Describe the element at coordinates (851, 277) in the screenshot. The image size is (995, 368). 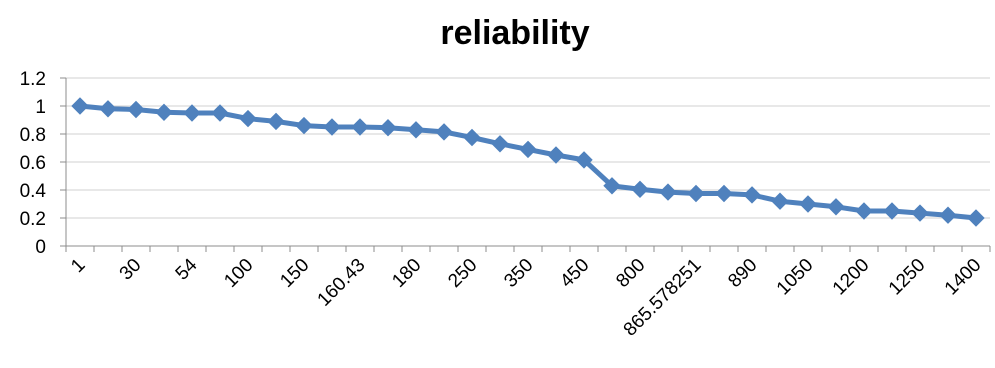
I see `x-tick-label: 1200` at that location.